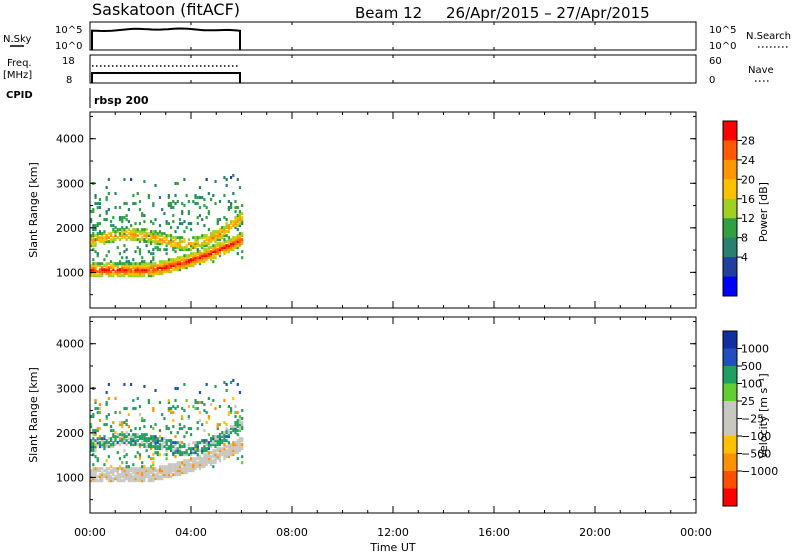 The height and width of the screenshot is (554, 800). I want to click on colorbar-tick-label: 25, so click(748, 401).